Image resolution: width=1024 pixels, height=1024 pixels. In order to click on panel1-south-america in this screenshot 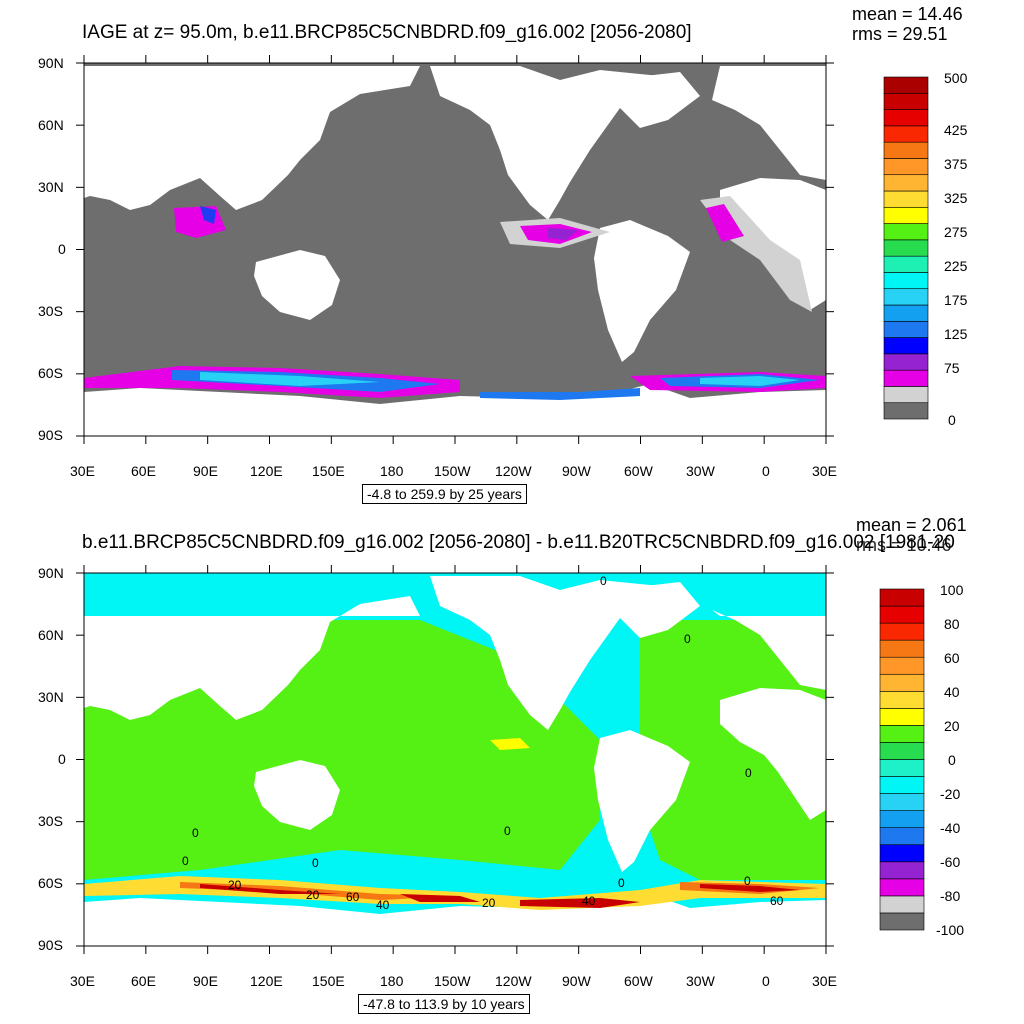, I will do `click(642, 291)`.